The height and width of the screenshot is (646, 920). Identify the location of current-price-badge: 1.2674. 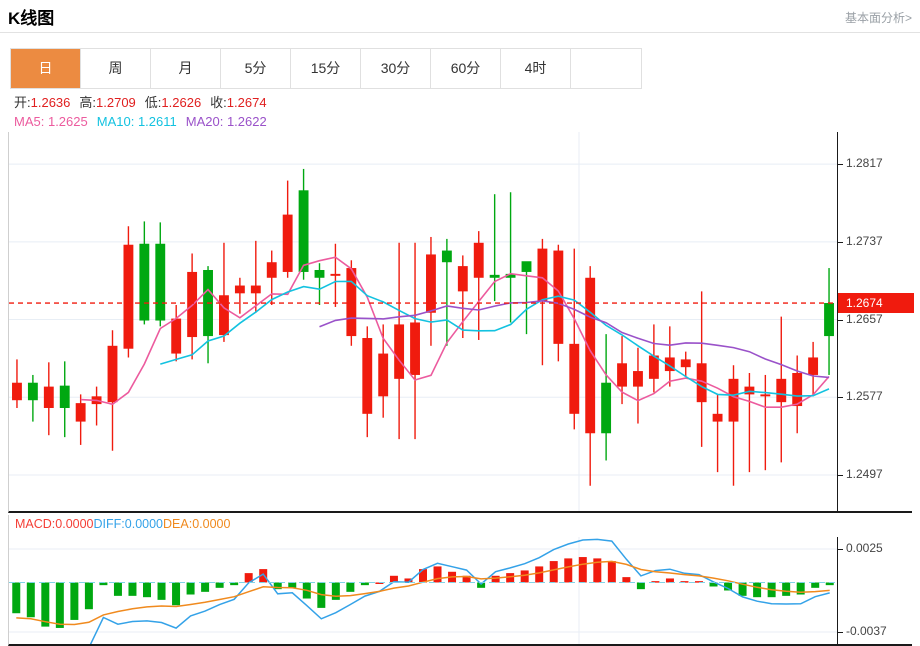
(876, 303).